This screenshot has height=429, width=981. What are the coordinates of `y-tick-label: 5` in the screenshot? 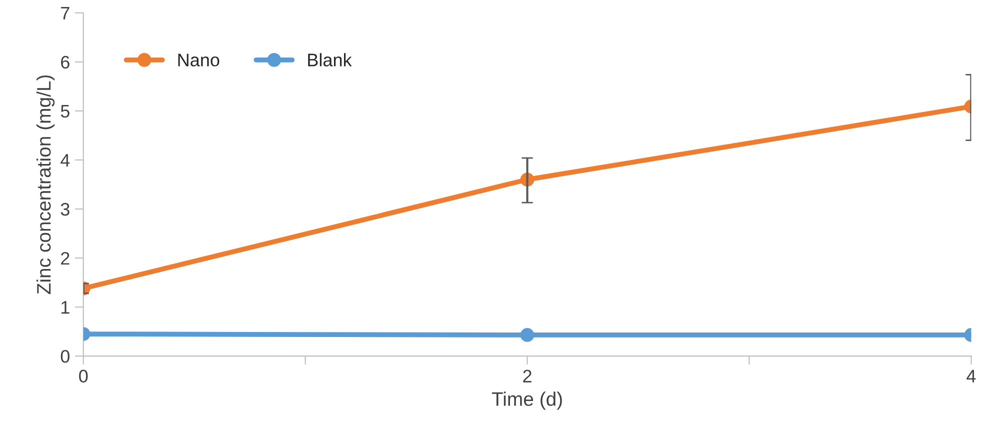 It's located at (65, 111).